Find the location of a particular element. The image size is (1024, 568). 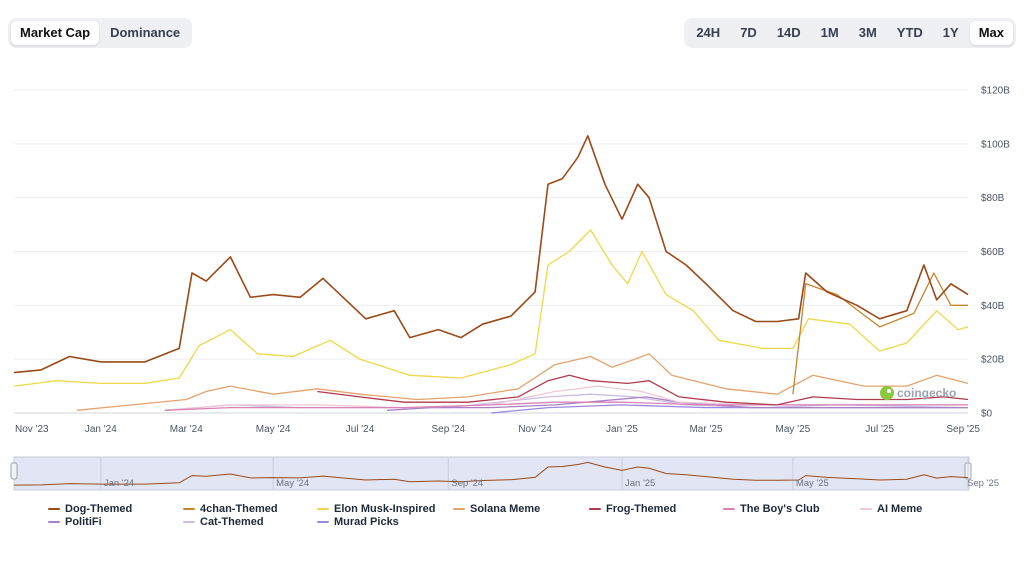

range-3m-button: 3M is located at coordinates (867, 32).